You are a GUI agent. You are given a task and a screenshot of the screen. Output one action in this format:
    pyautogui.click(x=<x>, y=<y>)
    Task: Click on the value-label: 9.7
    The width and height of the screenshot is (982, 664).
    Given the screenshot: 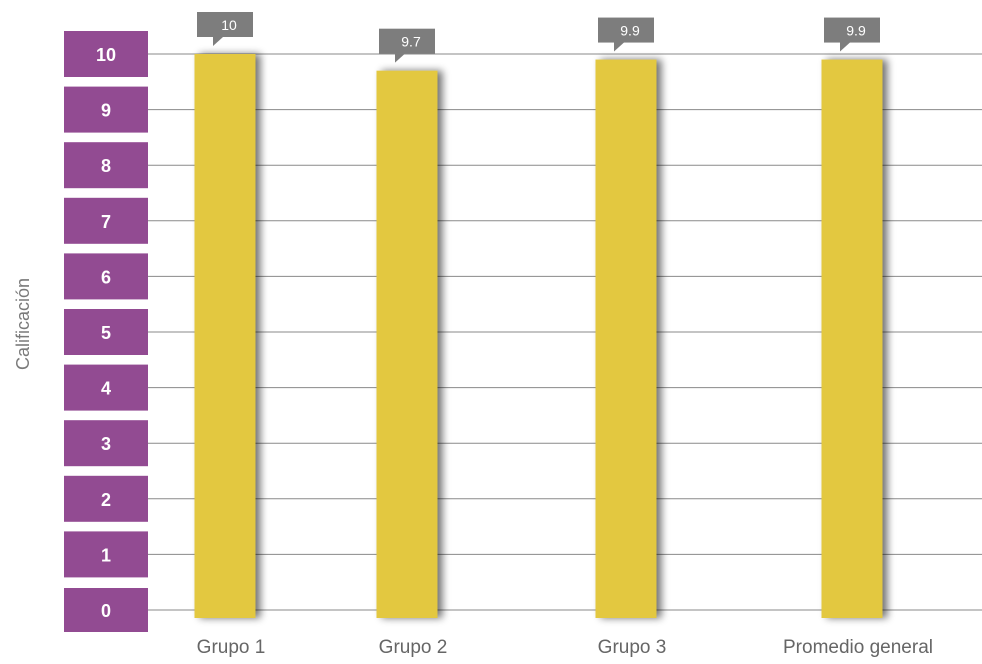 What is the action you would take?
    pyautogui.click(x=411, y=42)
    